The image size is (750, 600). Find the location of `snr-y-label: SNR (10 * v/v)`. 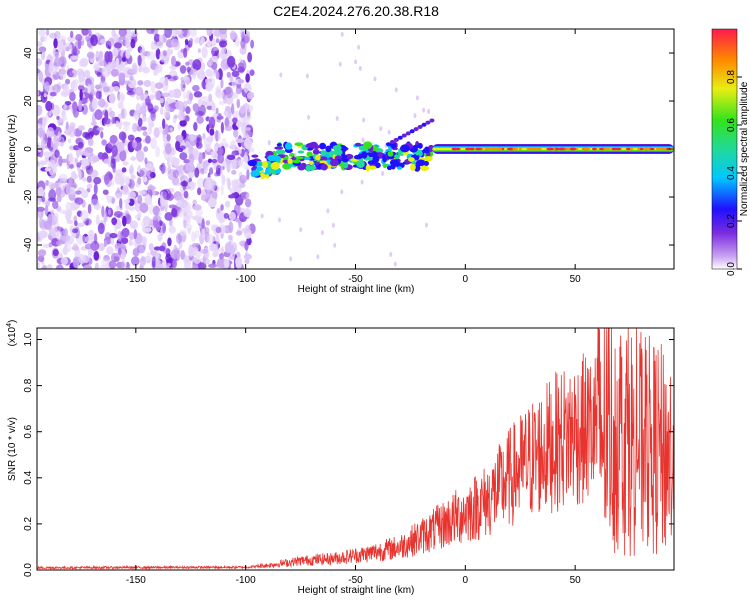

snr-y-label: SNR (10 * v/v) is located at coordinates (12, 449).